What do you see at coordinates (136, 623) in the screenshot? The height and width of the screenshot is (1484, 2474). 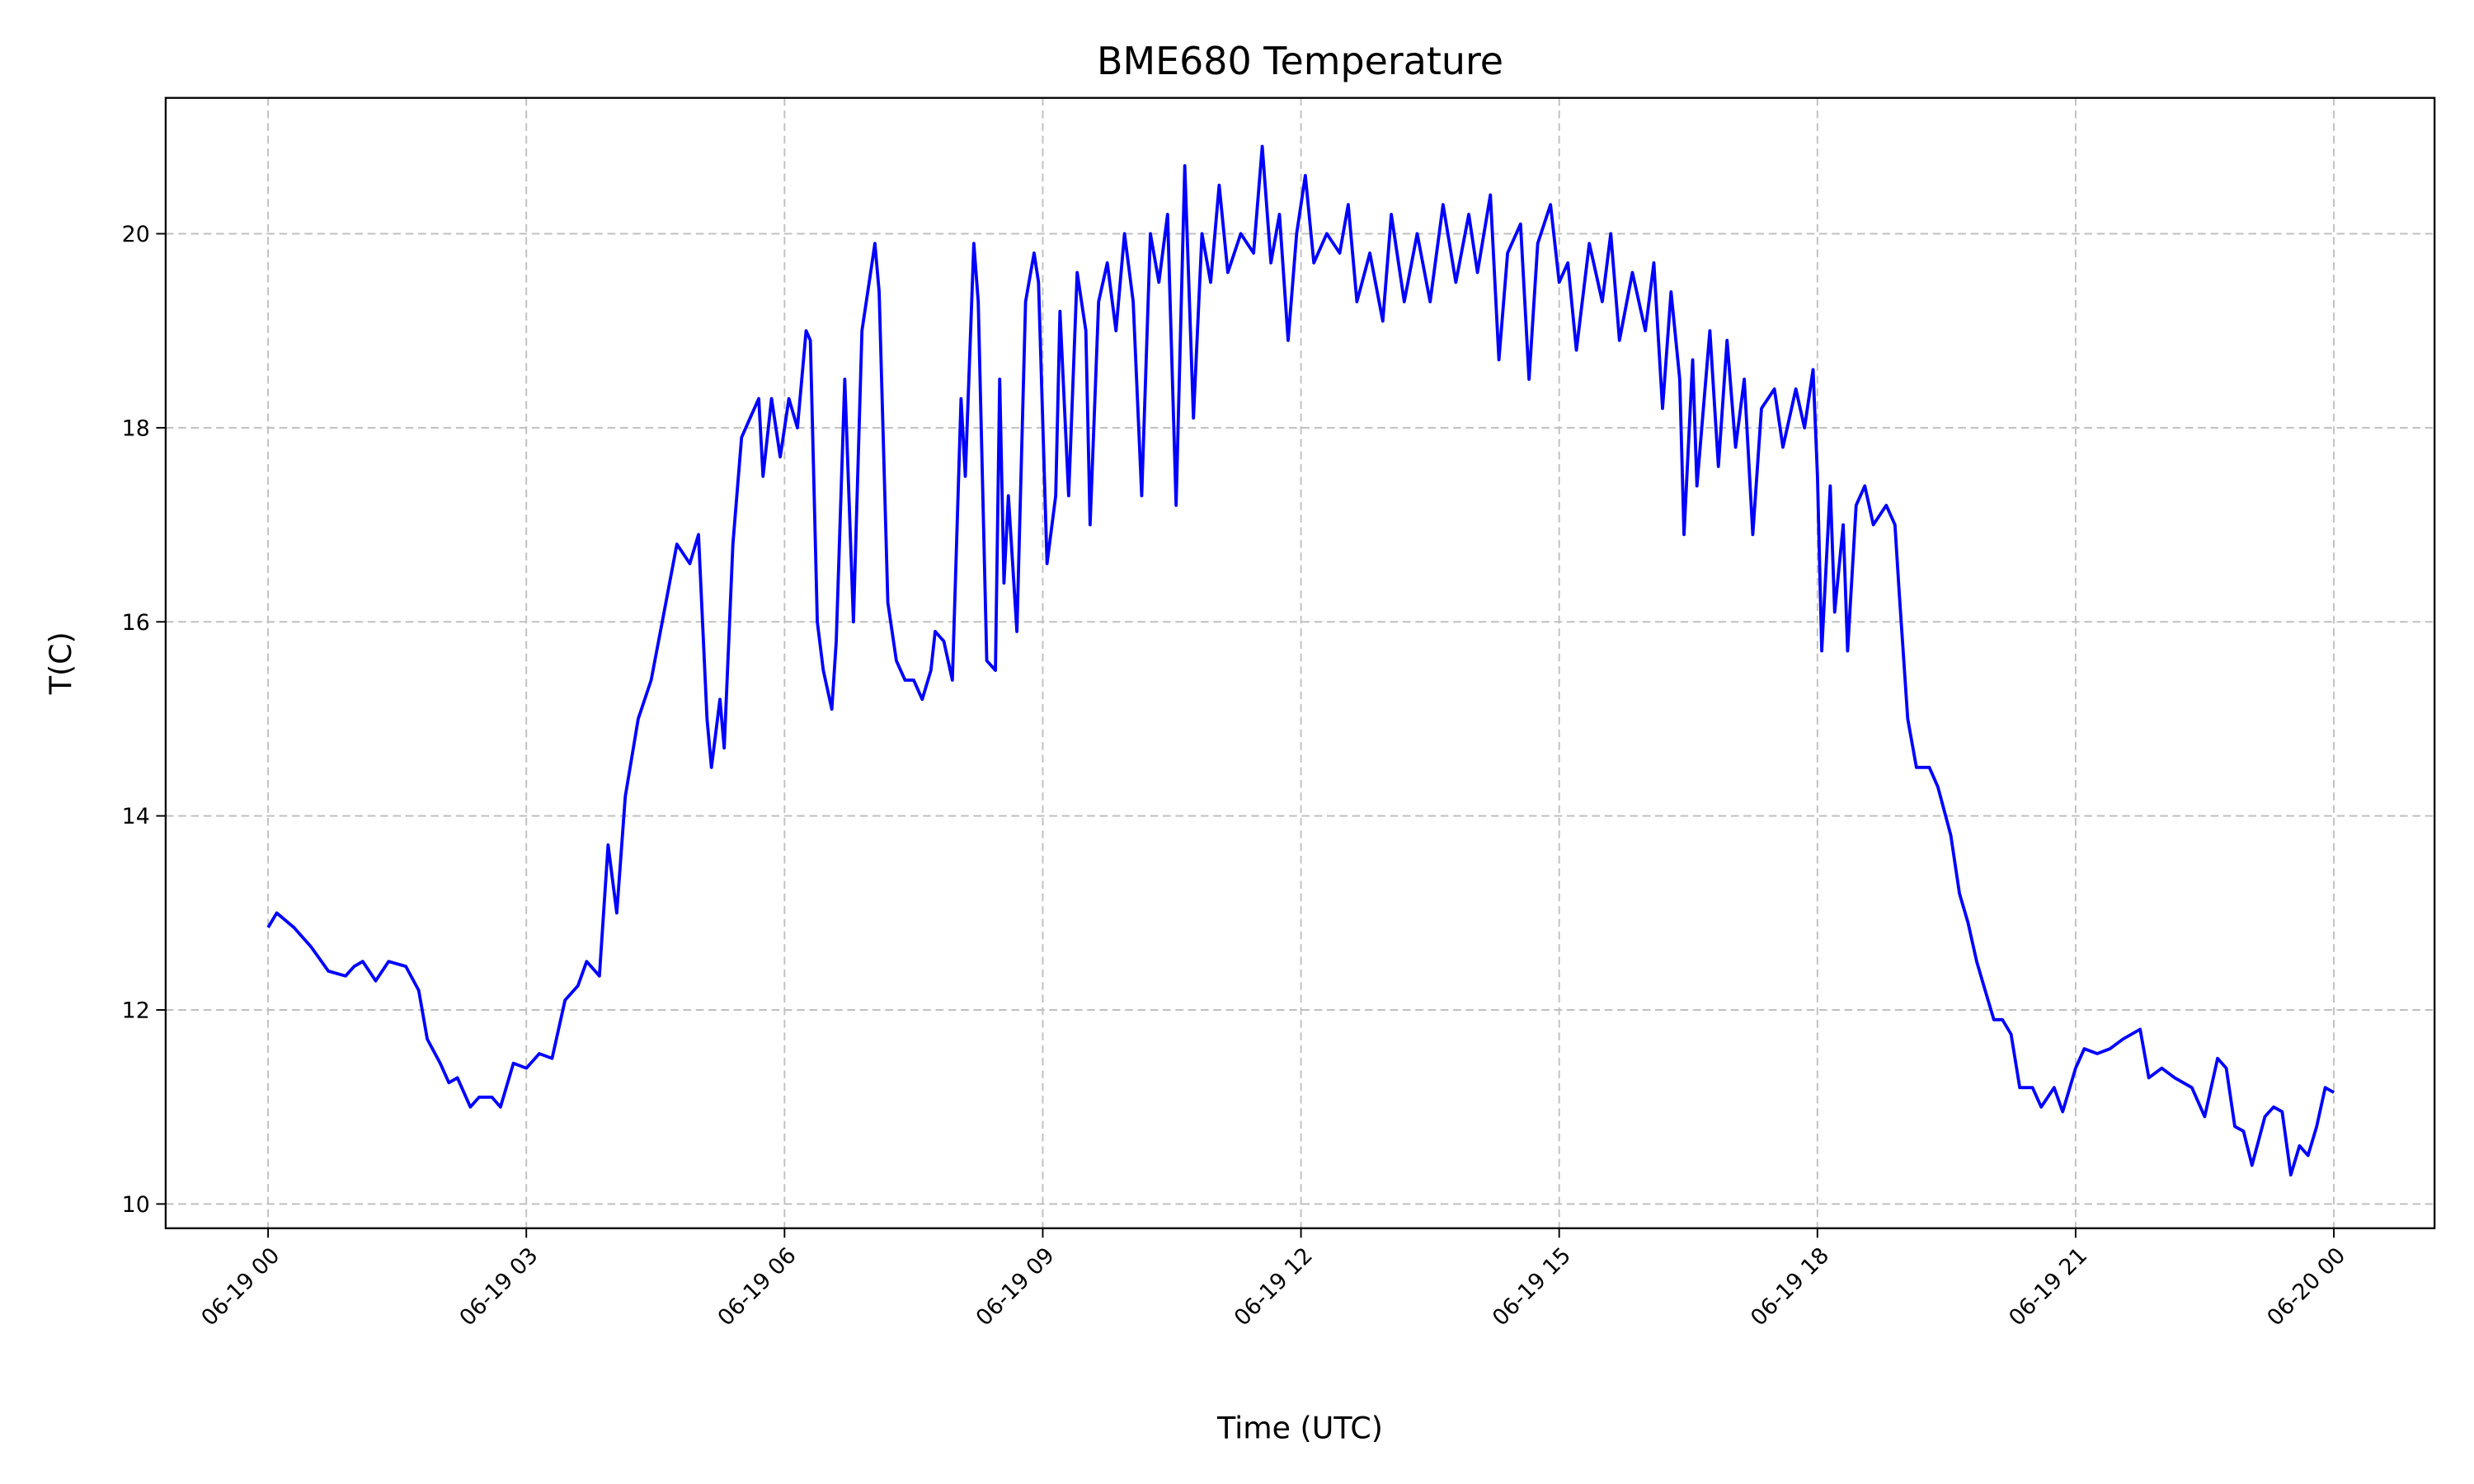 I see `y-tick-label: 16` at bounding box center [136, 623].